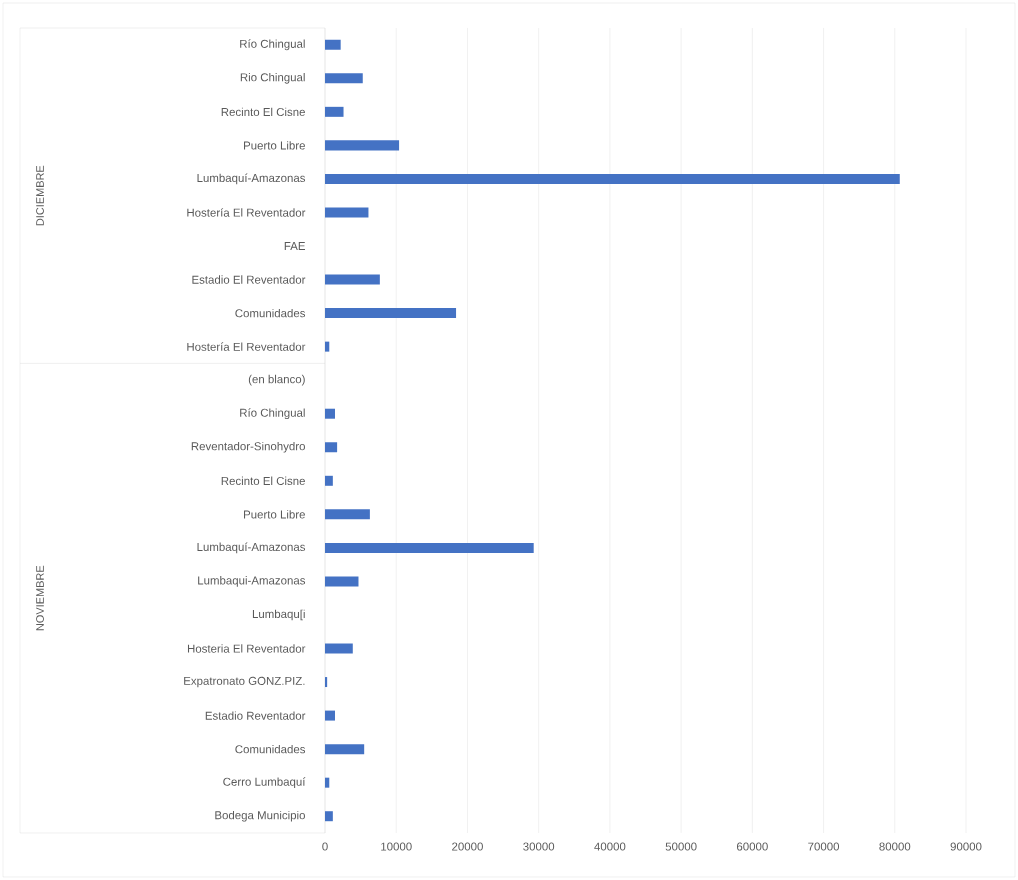  What do you see at coordinates (244, 682) in the screenshot?
I see `y-tick-label: Expatronato GONZ.PIZ.` at bounding box center [244, 682].